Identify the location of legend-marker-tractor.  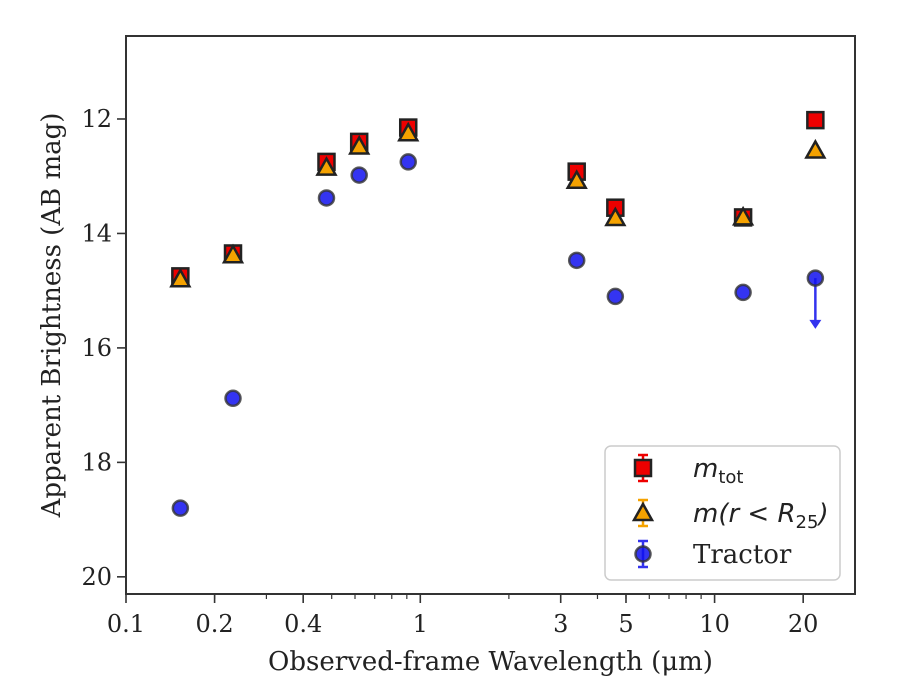
(643, 554).